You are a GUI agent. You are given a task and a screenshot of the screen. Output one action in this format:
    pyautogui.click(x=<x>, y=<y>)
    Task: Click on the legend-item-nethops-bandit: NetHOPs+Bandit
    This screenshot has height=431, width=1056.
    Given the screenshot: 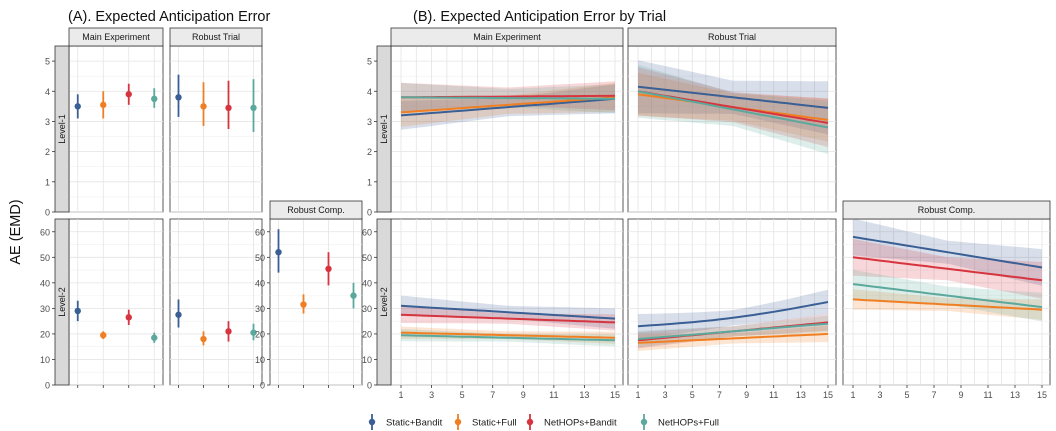 What is the action you would take?
    pyautogui.click(x=571, y=422)
    